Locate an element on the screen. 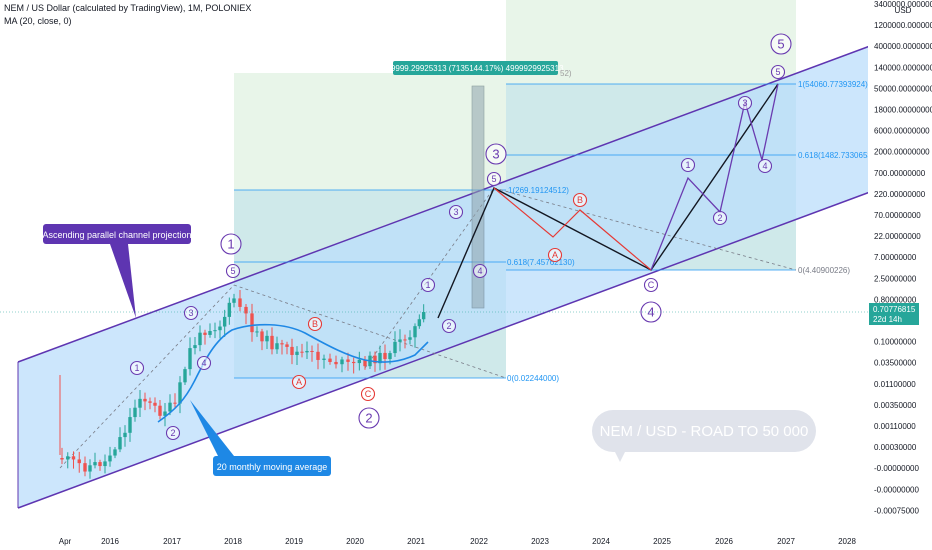 The image size is (932, 550). wave-minor-2: 2 is located at coordinates (449, 326).